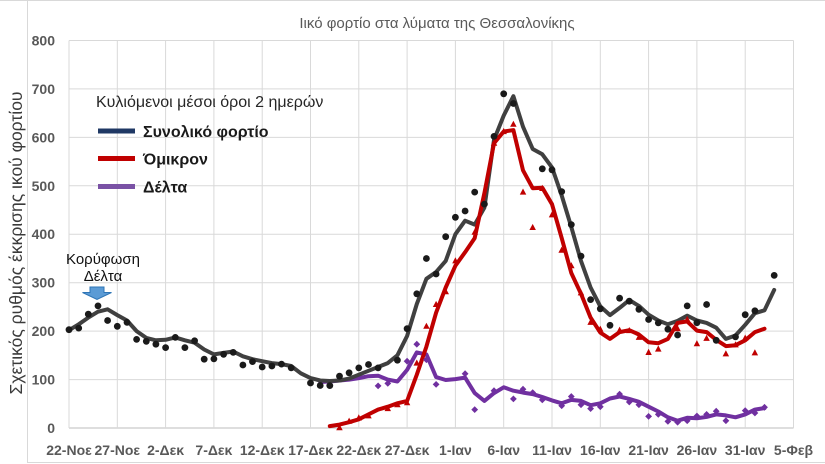 The width and height of the screenshot is (825, 464). Describe the element at coordinates (103, 259) in the screenshot. I see `svg-text: Κορύφωση` at that location.